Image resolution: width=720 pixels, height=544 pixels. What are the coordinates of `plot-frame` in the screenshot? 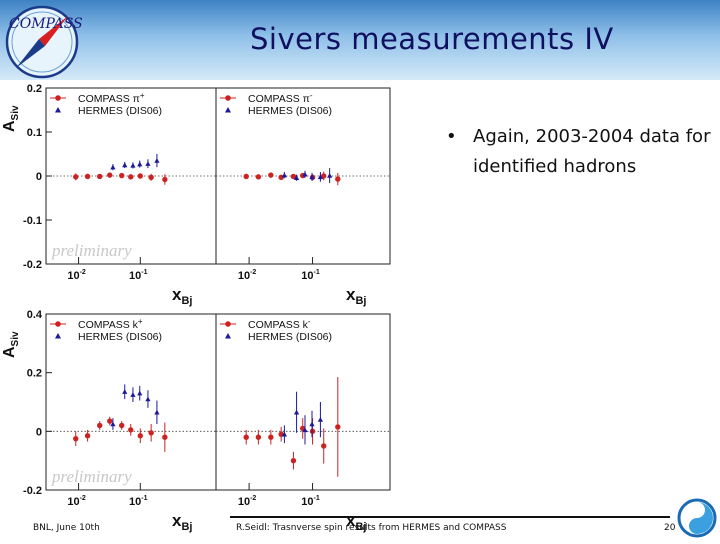 It's located at (303, 402).